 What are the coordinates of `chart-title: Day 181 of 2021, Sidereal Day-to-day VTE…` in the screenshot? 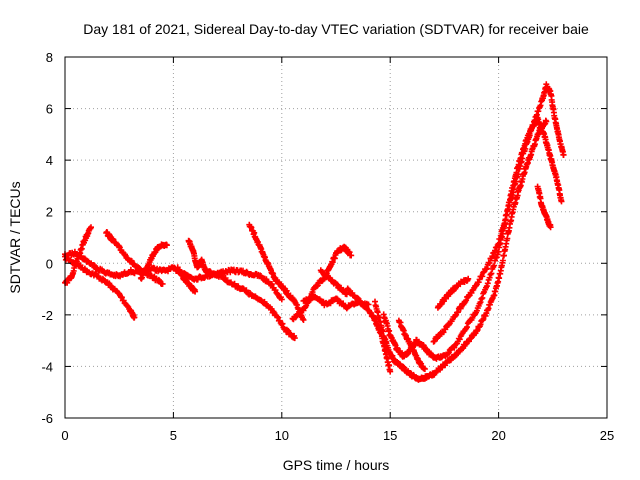 It's located at (336, 29).